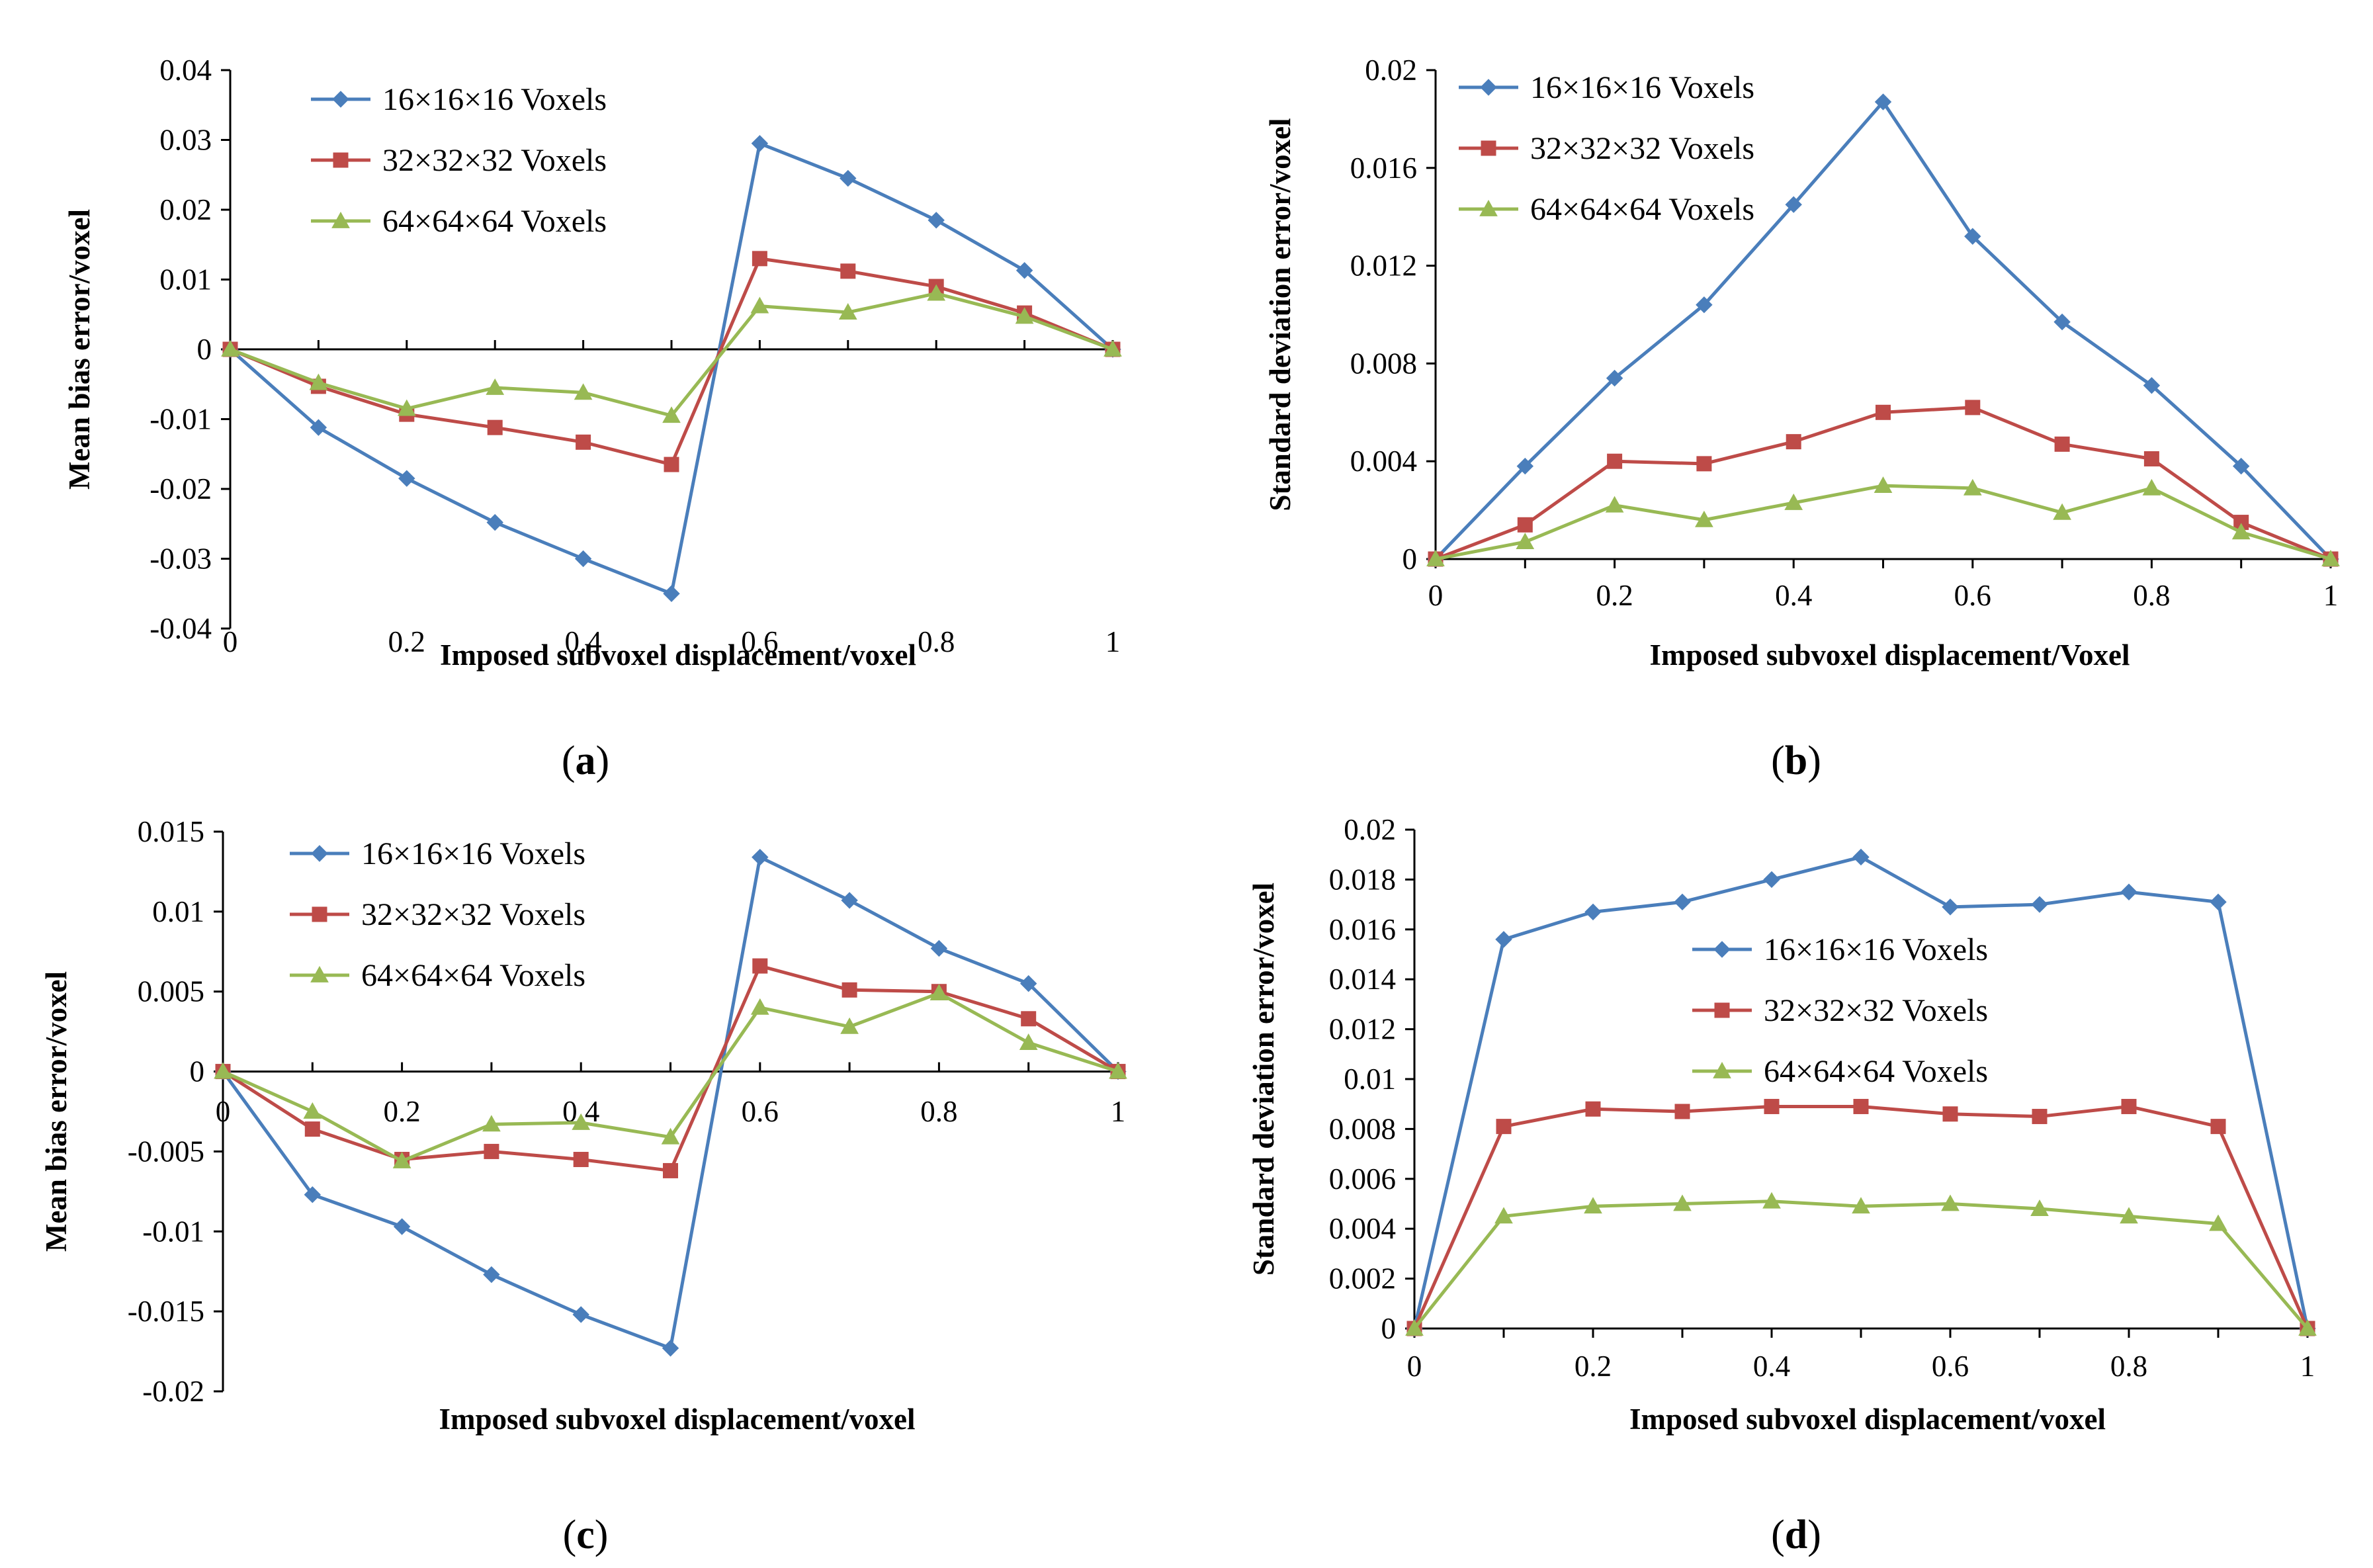  I want to click on y-tick-label: 0.04, so click(185, 71).